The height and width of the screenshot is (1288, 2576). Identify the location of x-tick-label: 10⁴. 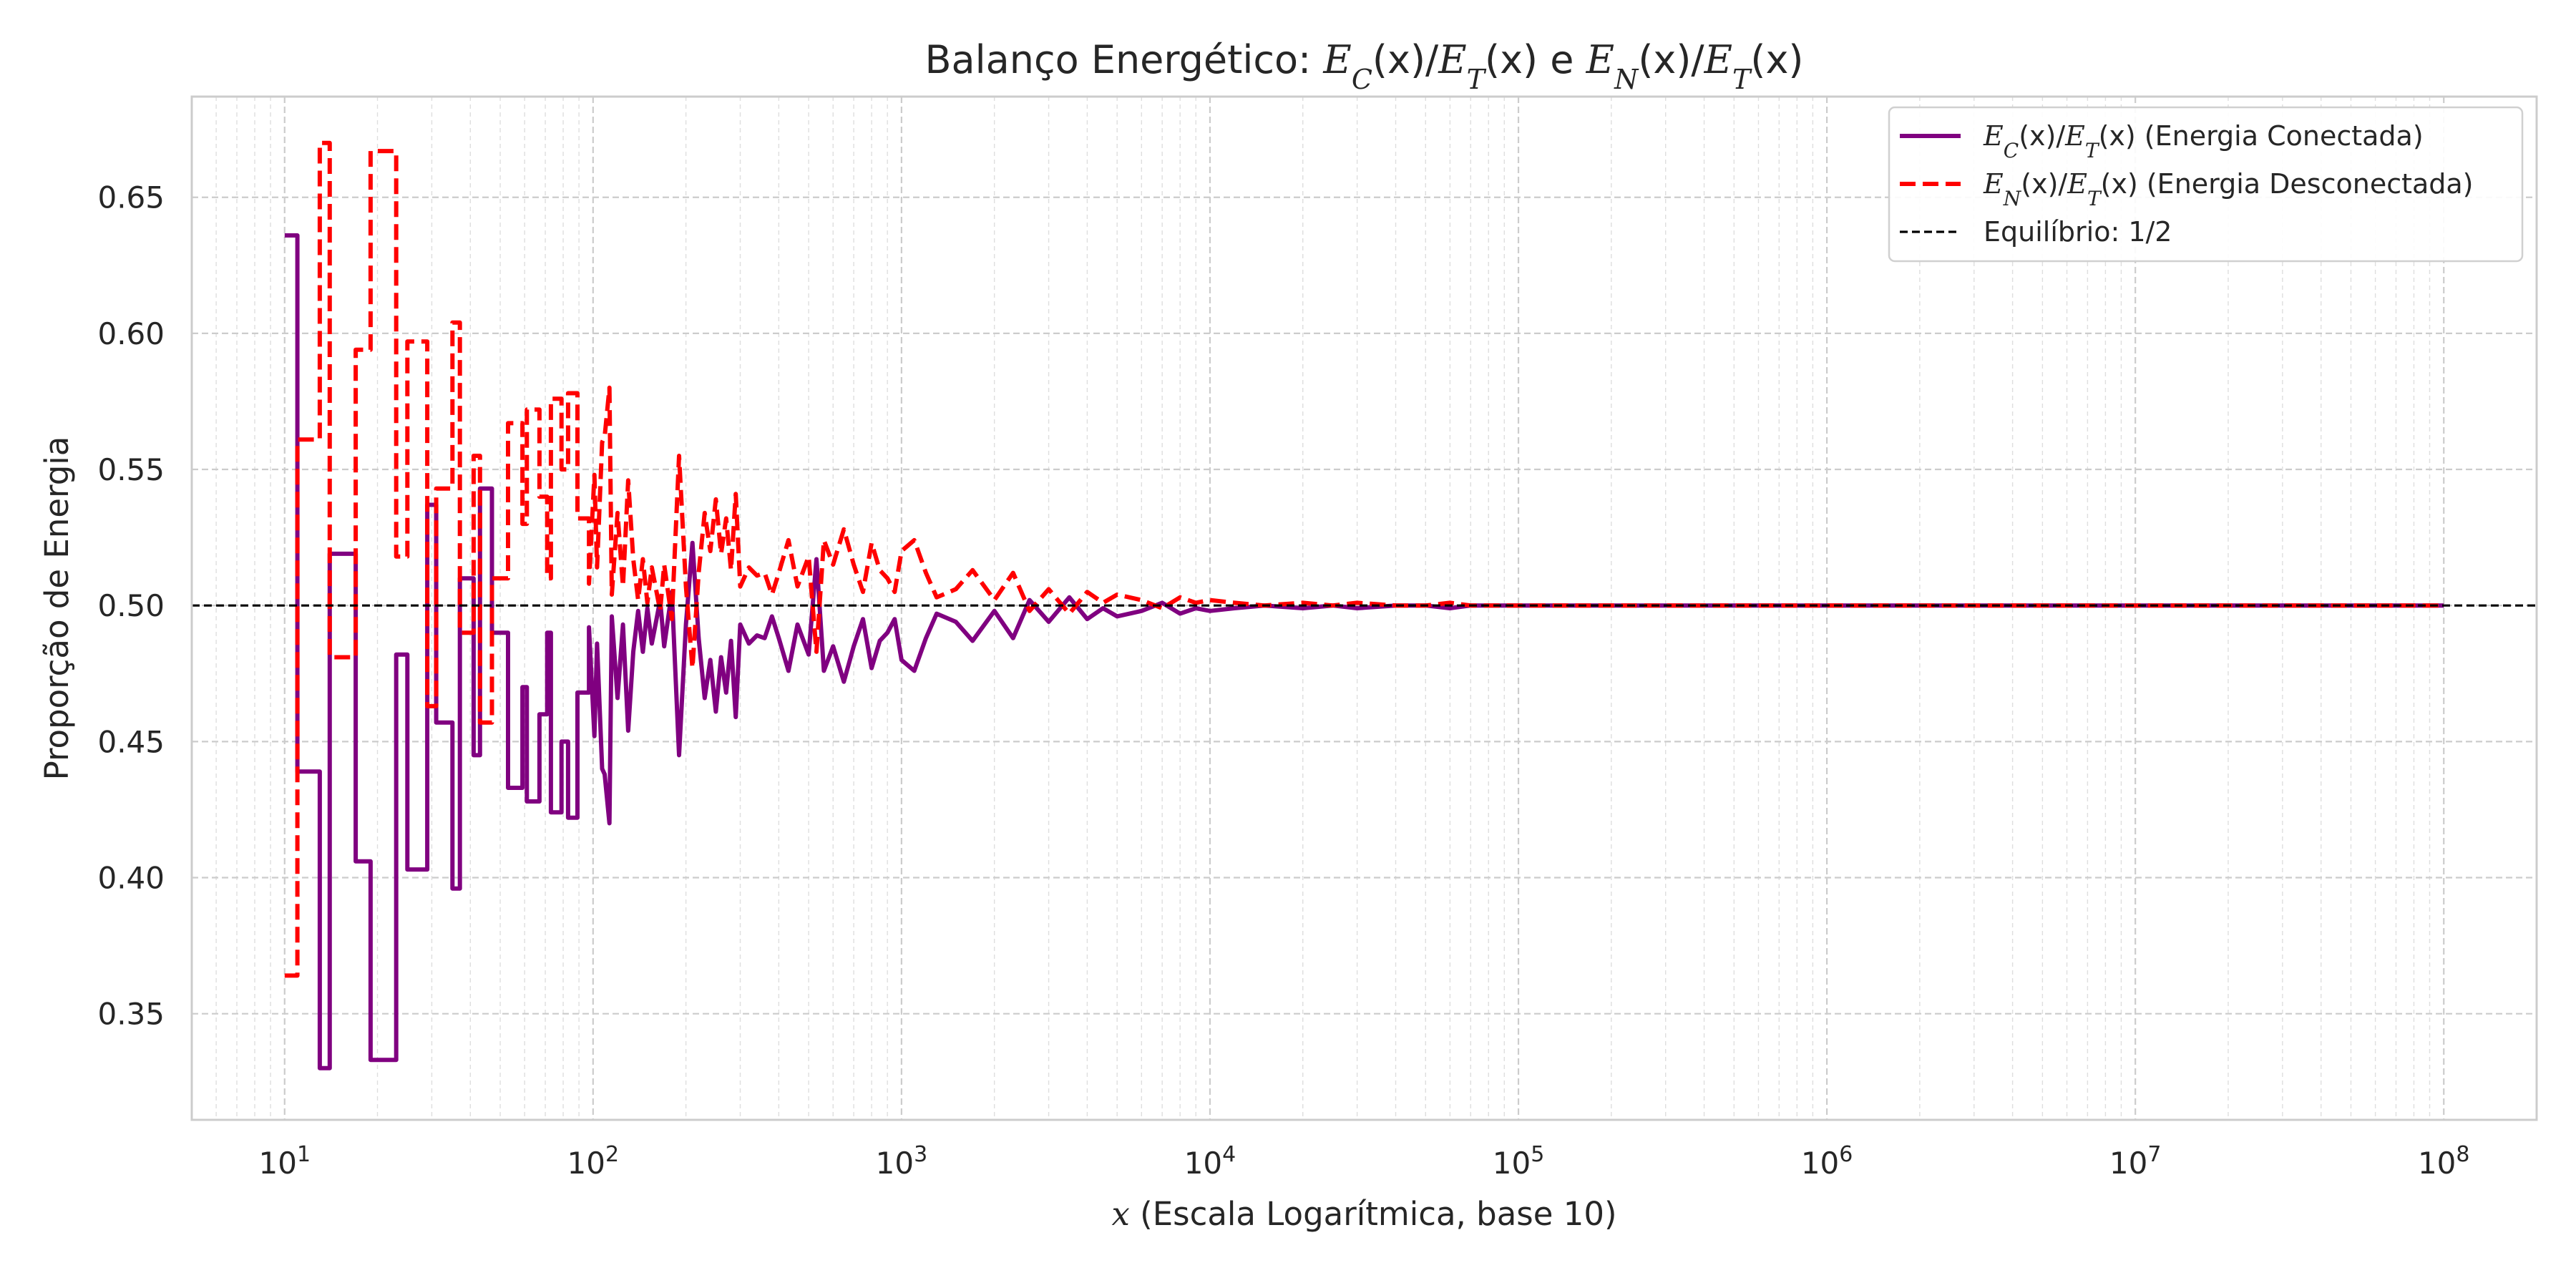
(1210, 1161).